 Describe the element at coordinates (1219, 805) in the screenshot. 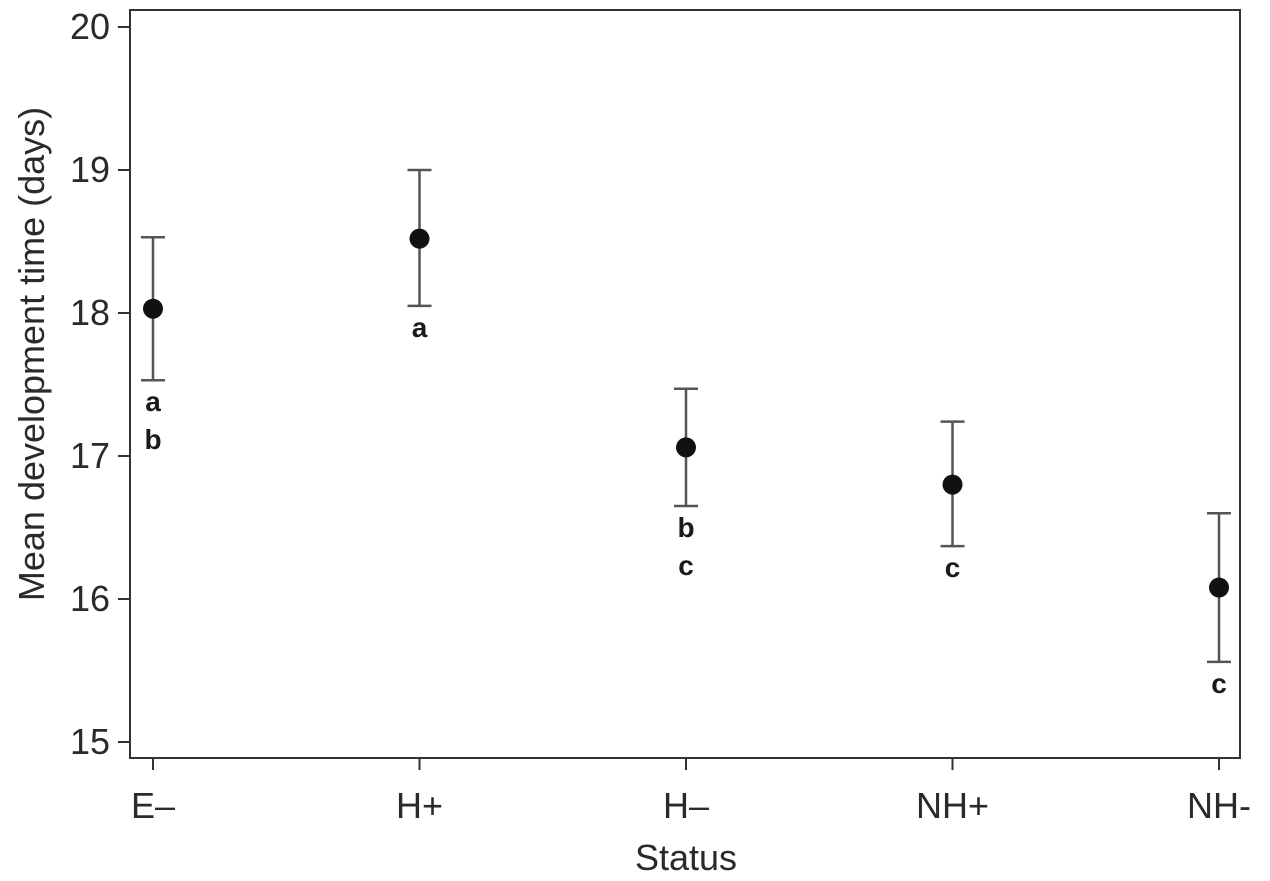

I see `x-tick-label: NH-` at that location.